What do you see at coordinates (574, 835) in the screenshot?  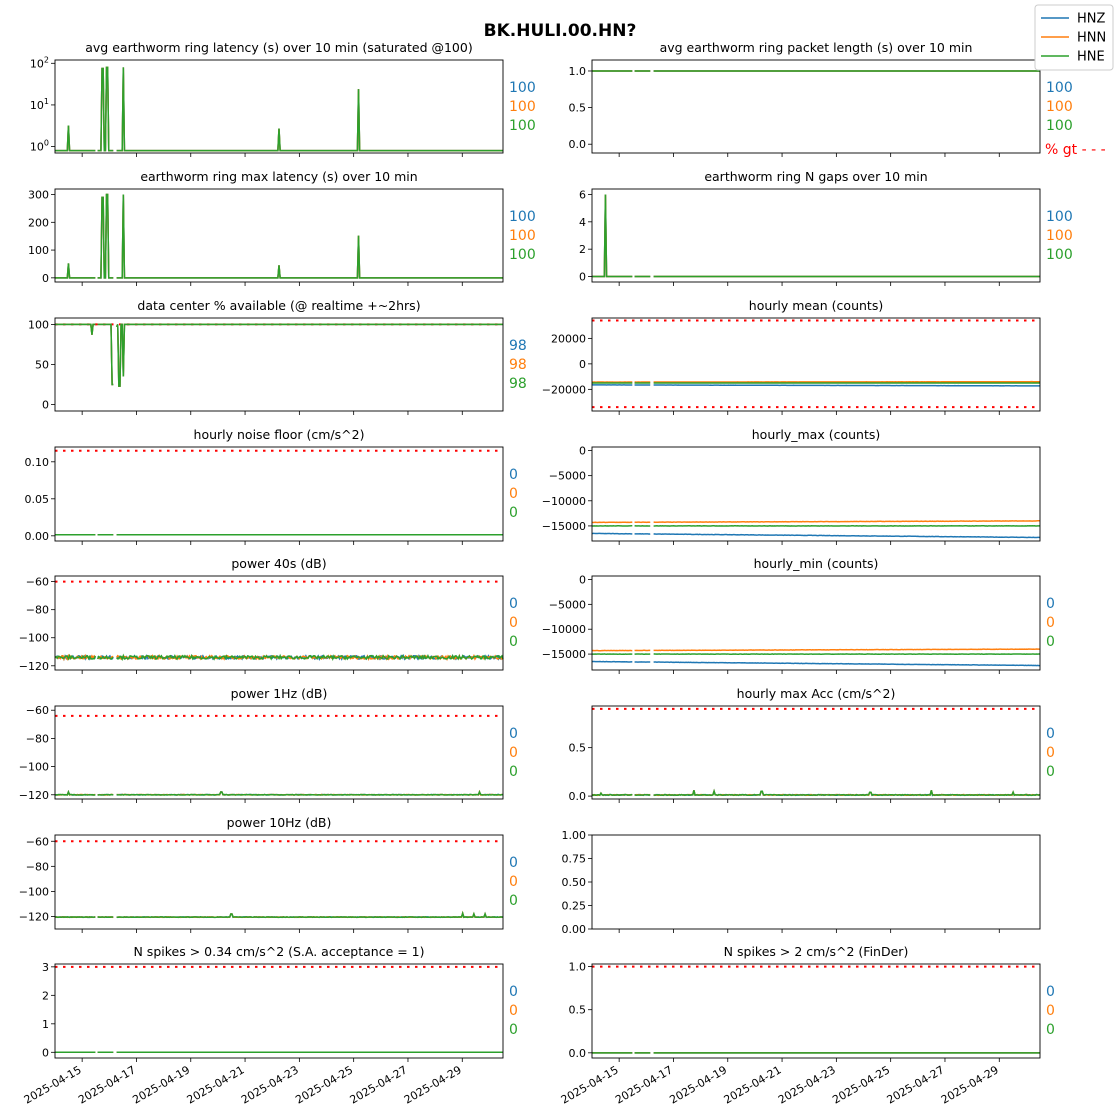 I see `y-tick-label: 1.00` at bounding box center [574, 835].